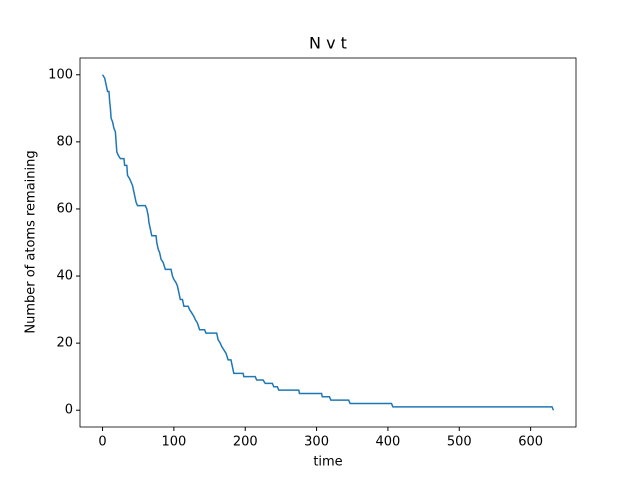  Describe the element at coordinates (31, 241) in the screenshot. I see `y-axis-label: Number of atoms remaining` at that location.